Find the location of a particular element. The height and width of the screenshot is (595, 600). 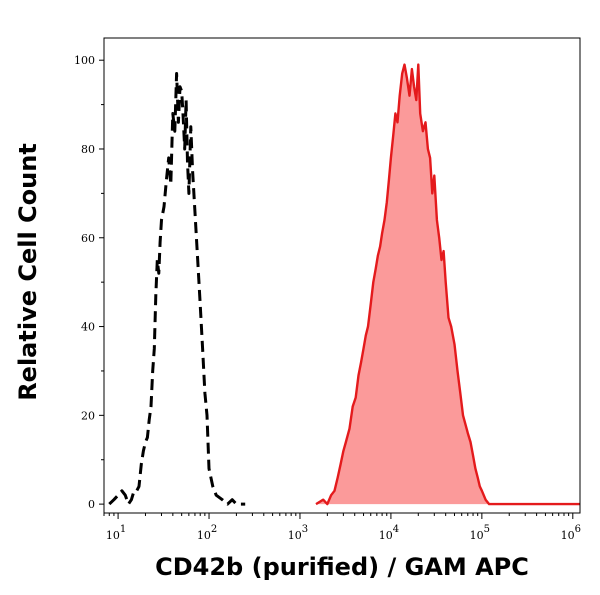

y-tick-label: 100 is located at coordinates (84, 60).